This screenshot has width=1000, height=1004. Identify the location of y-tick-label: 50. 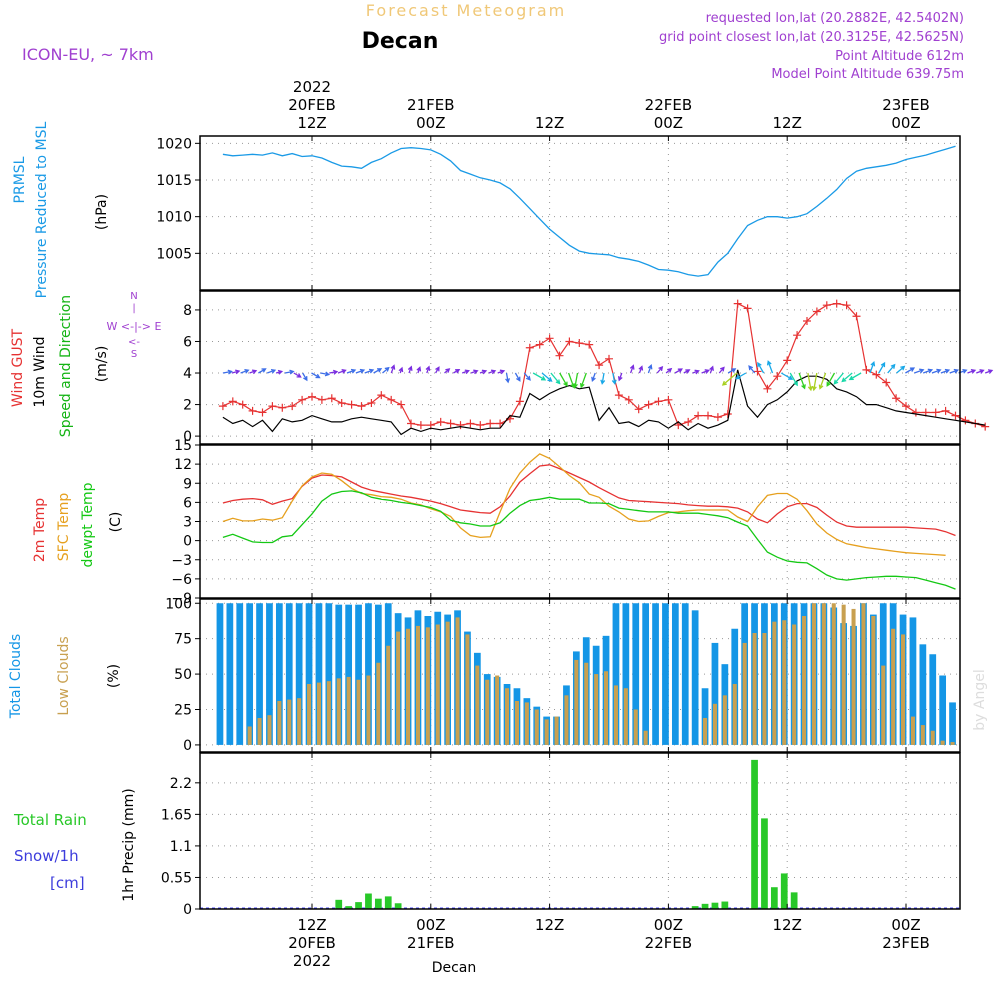
(183, 675).